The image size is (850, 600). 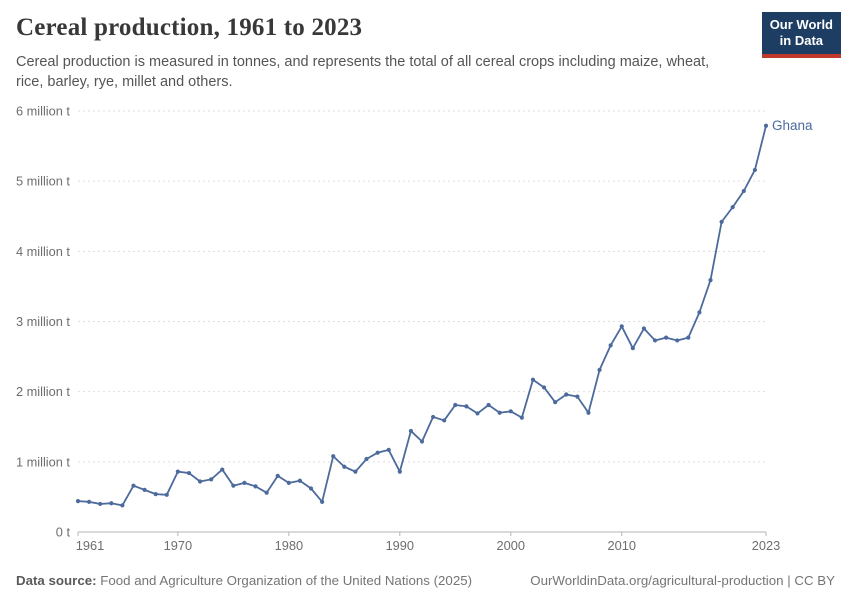 What do you see at coordinates (792, 125) in the screenshot?
I see `series-end-label-ghana: Ghana` at bounding box center [792, 125].